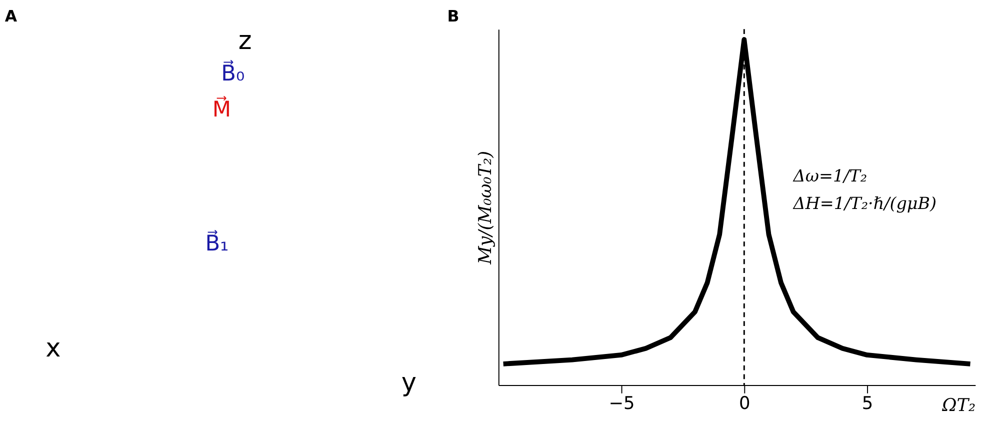 The image size is (985, 421). What do you see at coordinates (868, 404) in the screenshot?
I see `x-tick-label: 5` at bounding box center [868, 404].